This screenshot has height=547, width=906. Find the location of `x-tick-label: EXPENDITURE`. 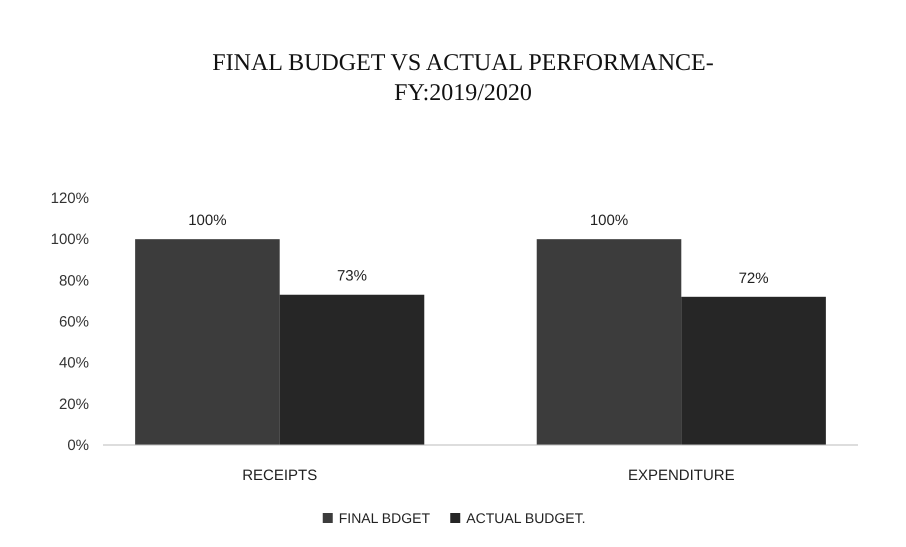

x-tick-label: EXPENDITURE is located at coordinates (681, 475).